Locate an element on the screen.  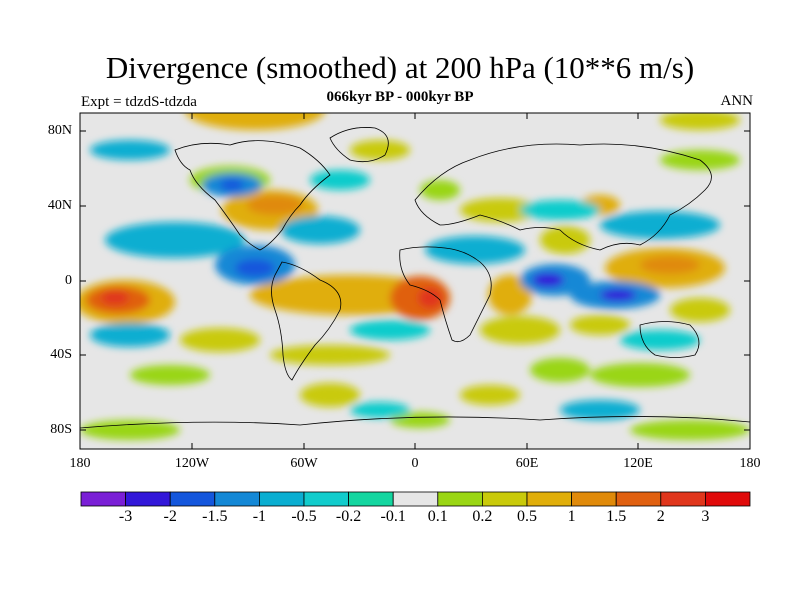
y-tick-label: 80N is located at coordinates (59, 130).